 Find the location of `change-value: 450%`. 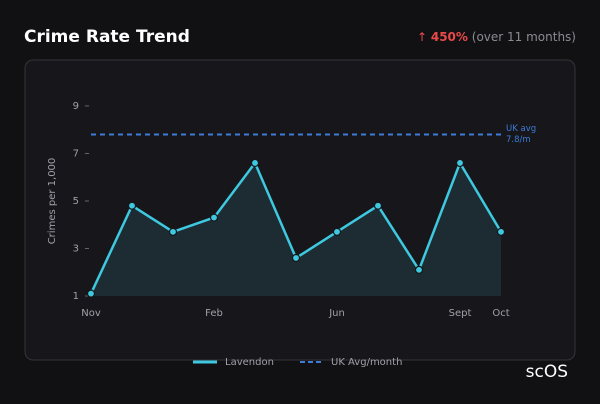

change-value: 450% is located at coordinates (449, 37).